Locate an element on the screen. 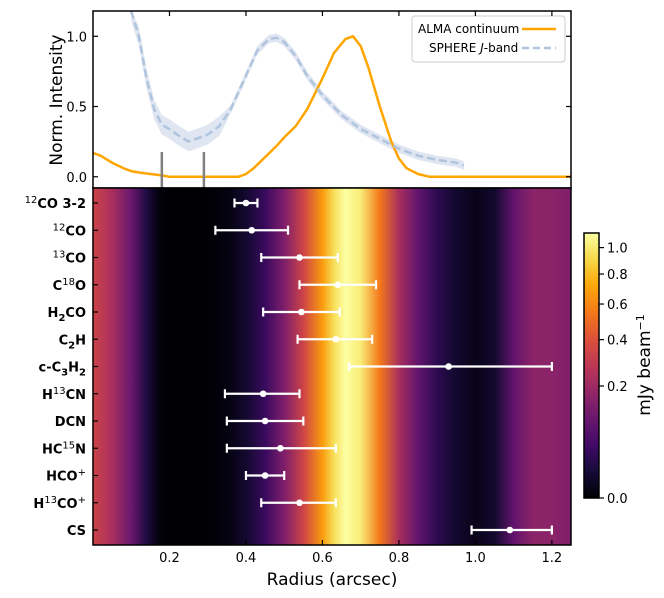 The height and width of the screenshot is (598, 664). sphere-jband-line is located at coordinates (297, 88).